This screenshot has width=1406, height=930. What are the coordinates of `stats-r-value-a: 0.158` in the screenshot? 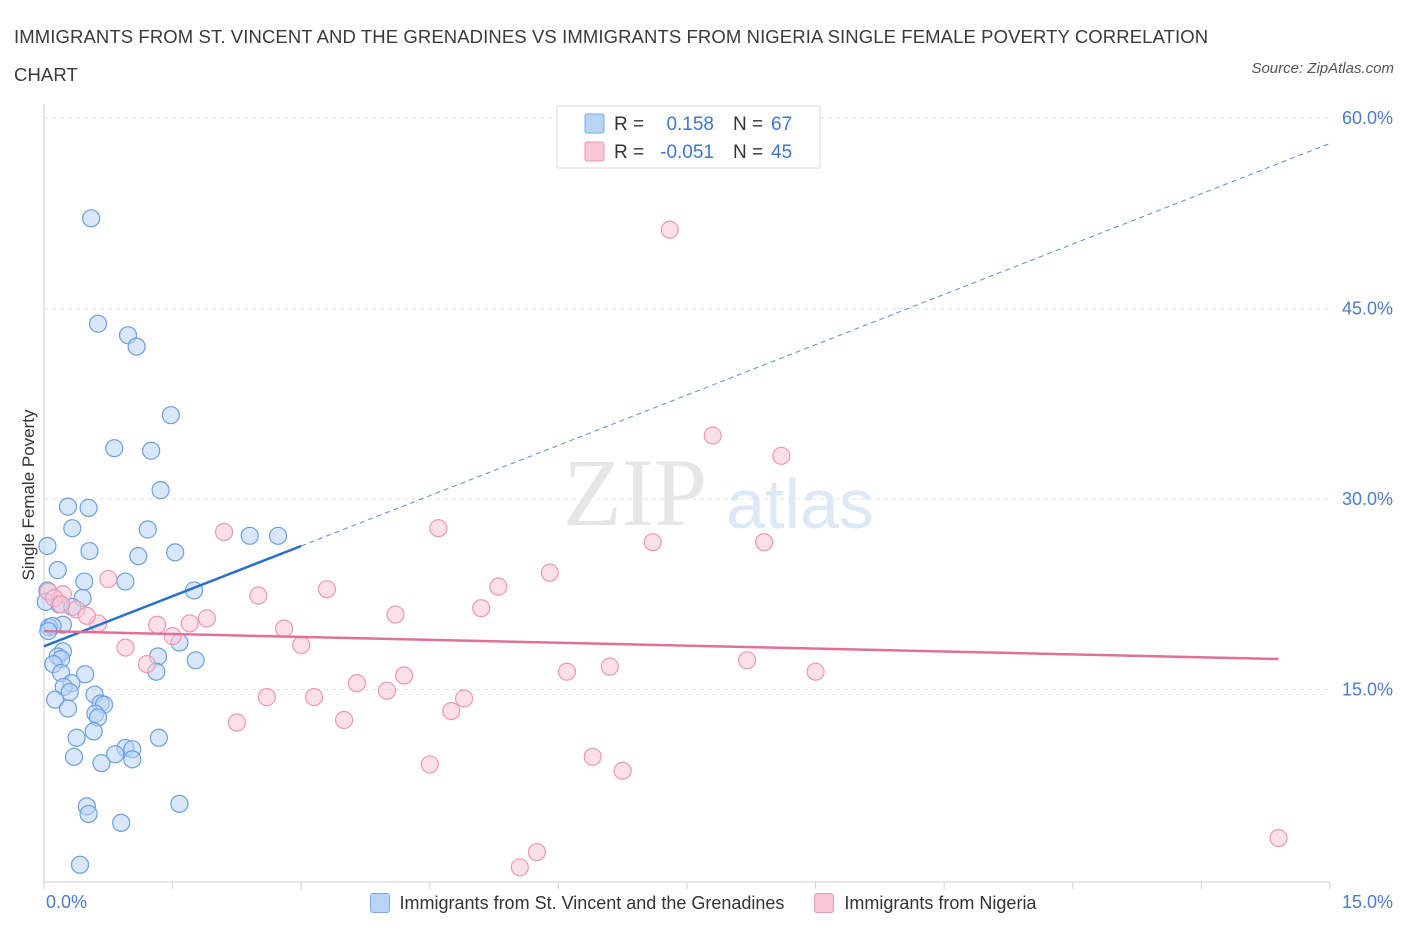 It's located at (690, 124).